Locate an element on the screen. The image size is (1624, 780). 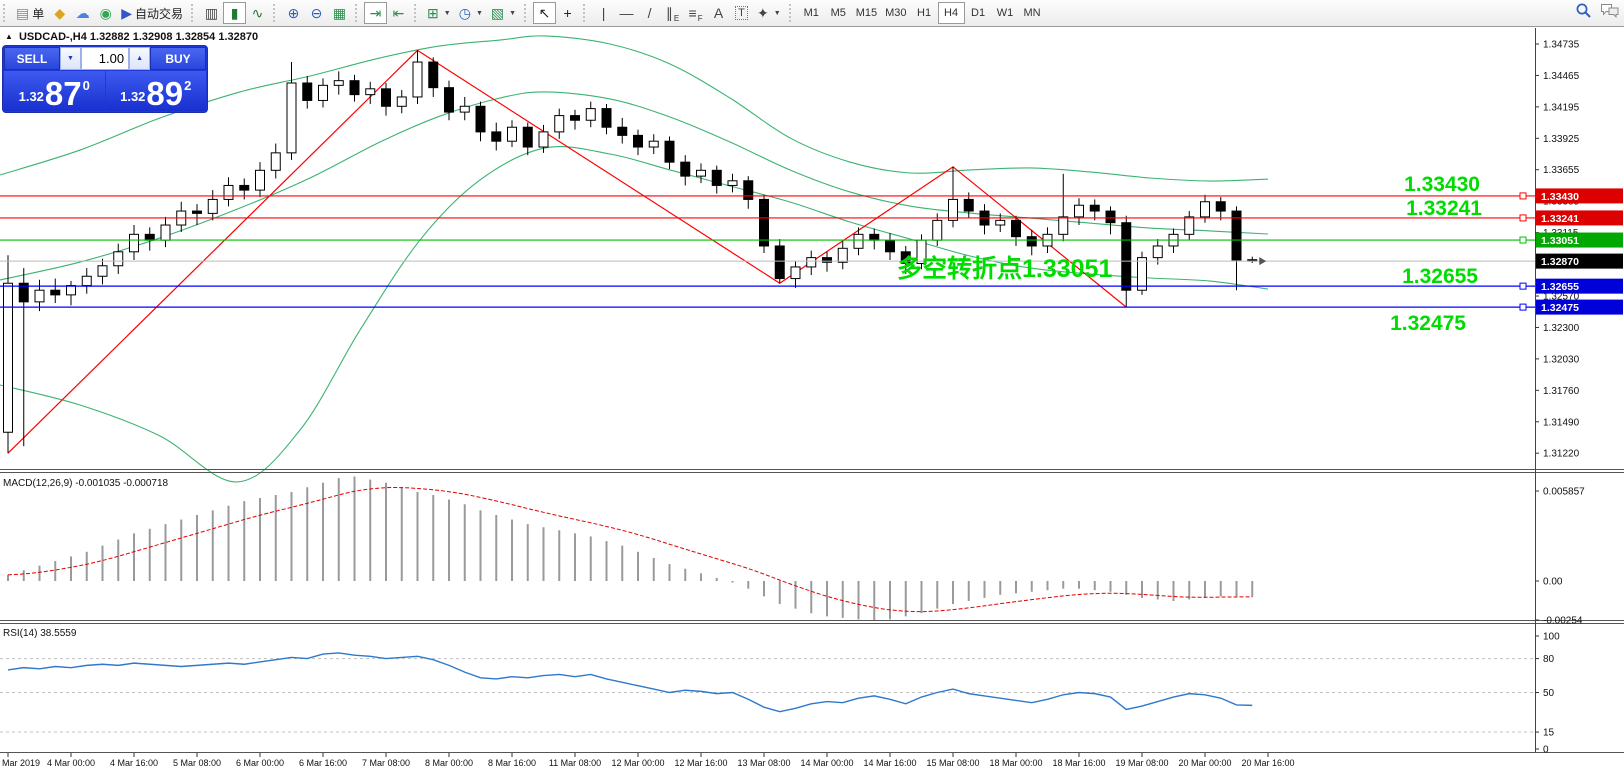
timeframe-m5-button: M5 is located at coordinates (838, 13).